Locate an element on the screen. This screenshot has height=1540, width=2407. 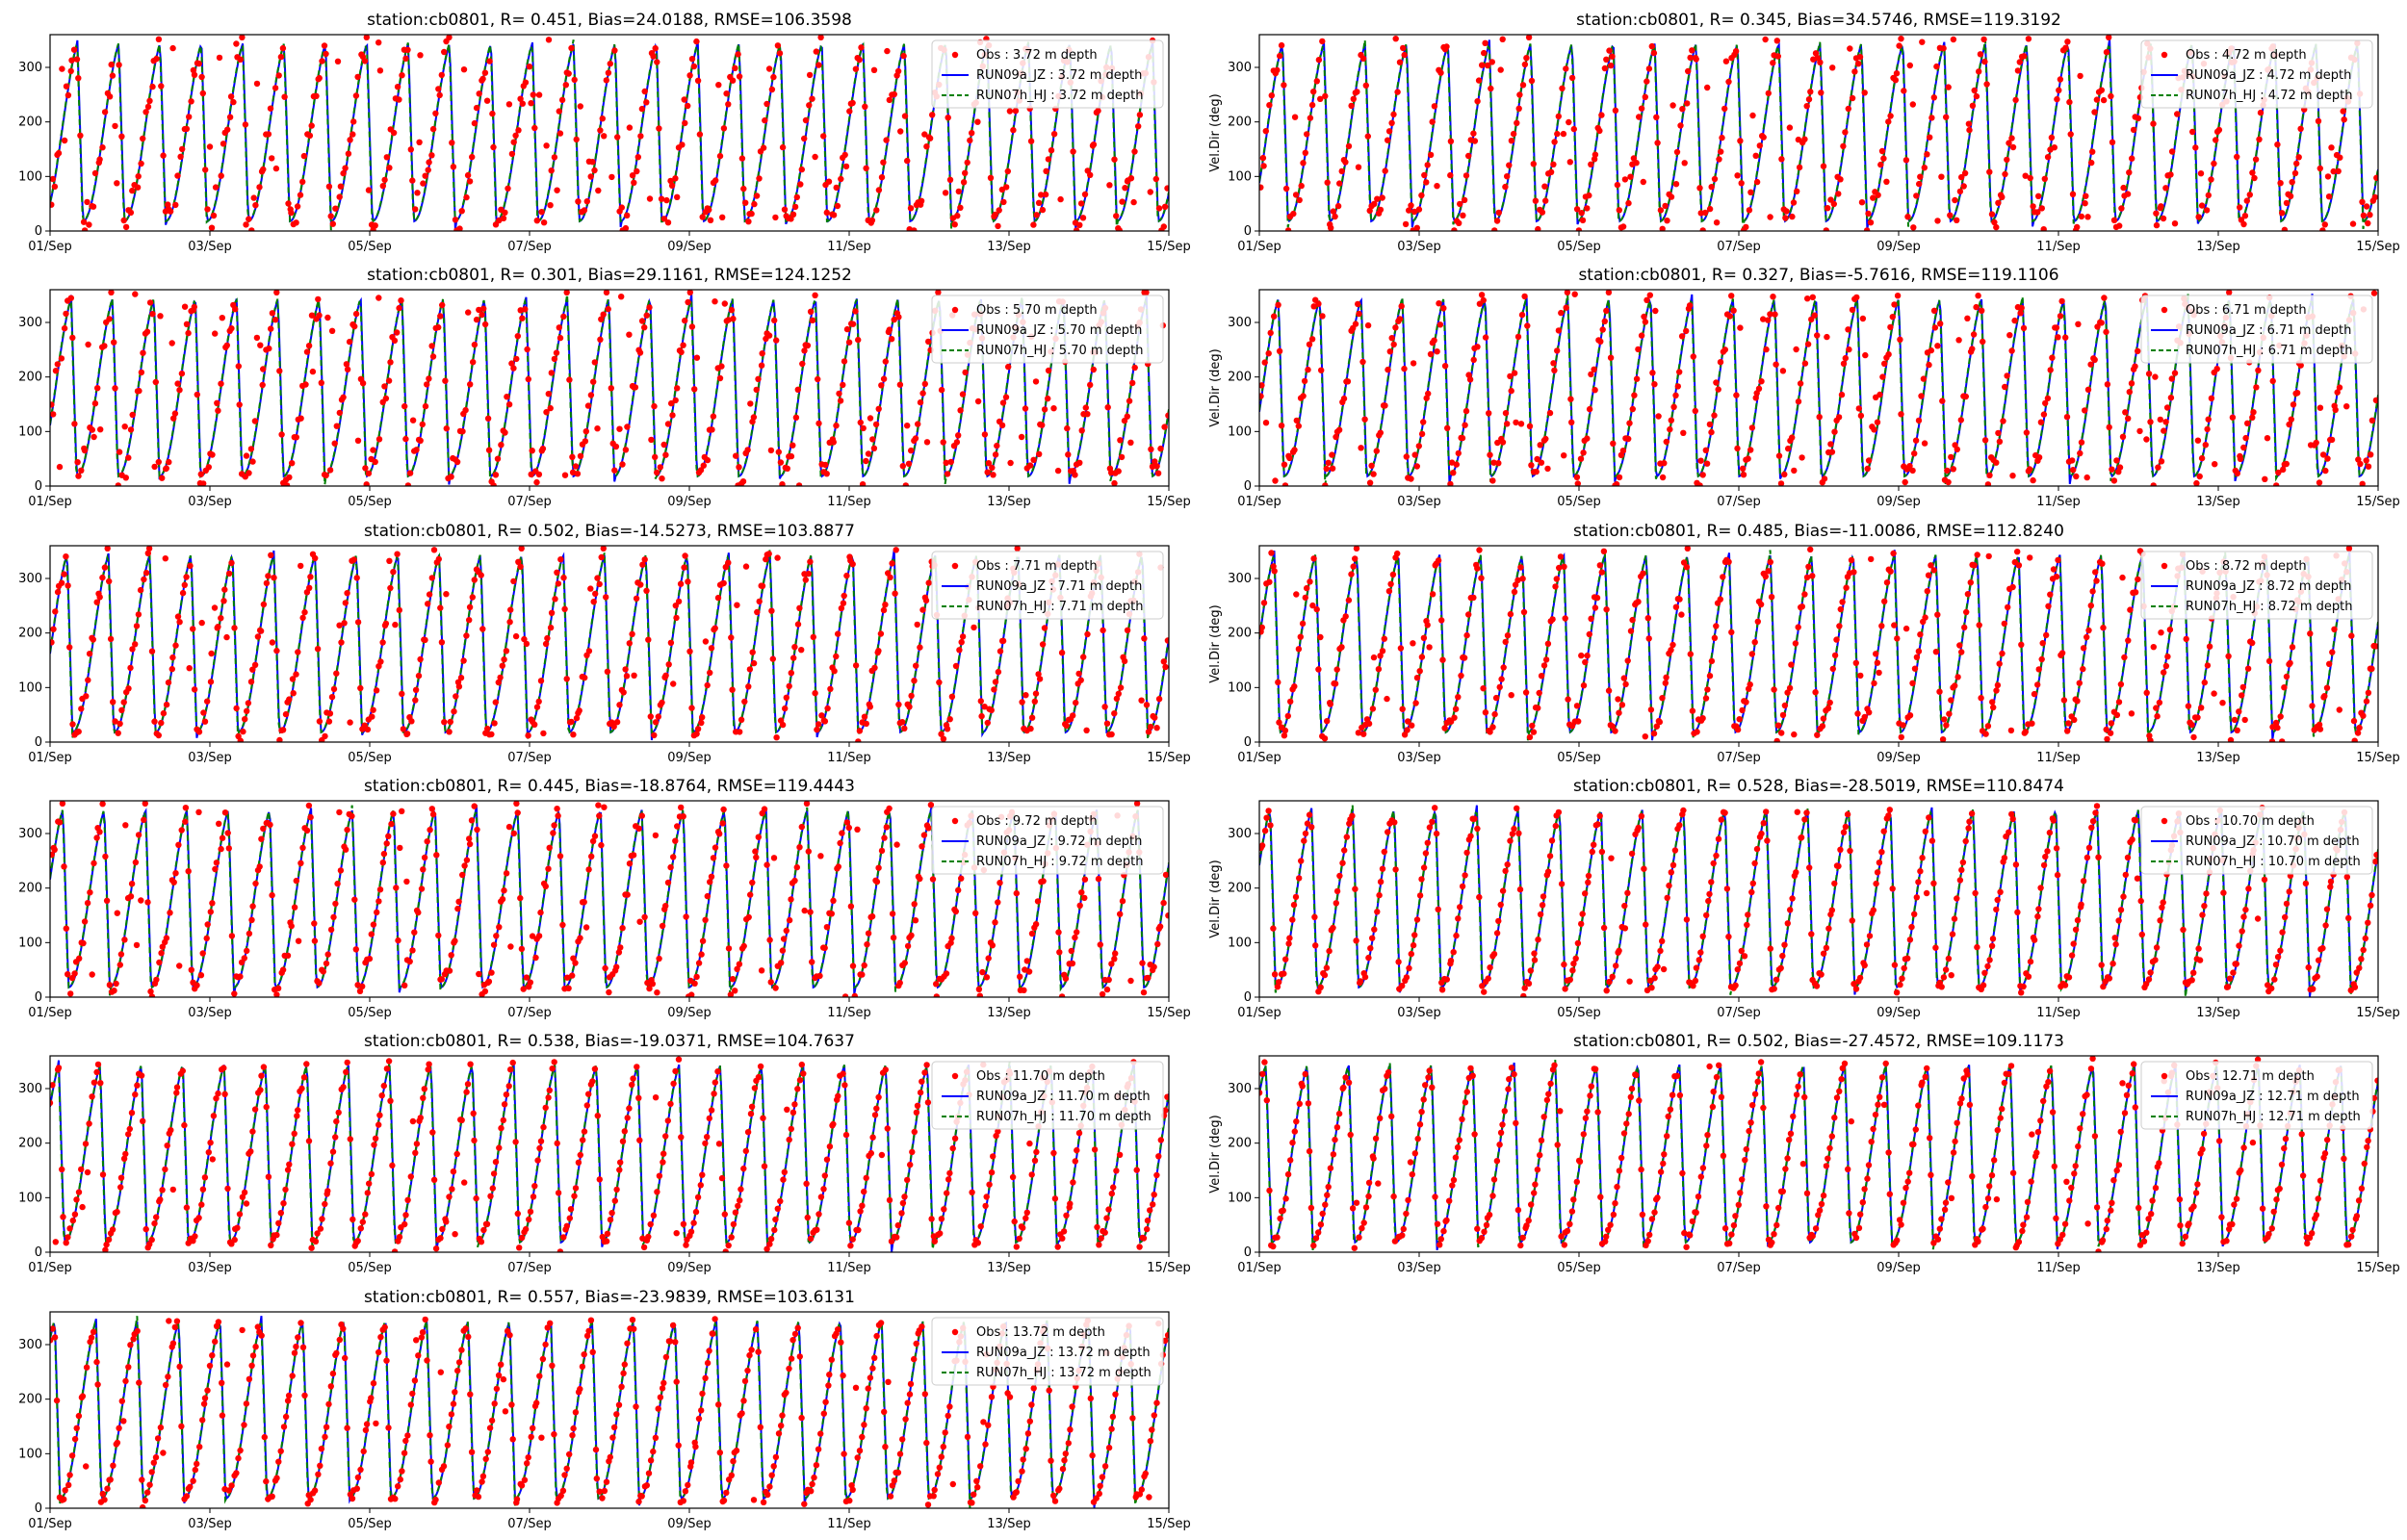
y-tick-label: 100 is located at coordinates (30, 943).